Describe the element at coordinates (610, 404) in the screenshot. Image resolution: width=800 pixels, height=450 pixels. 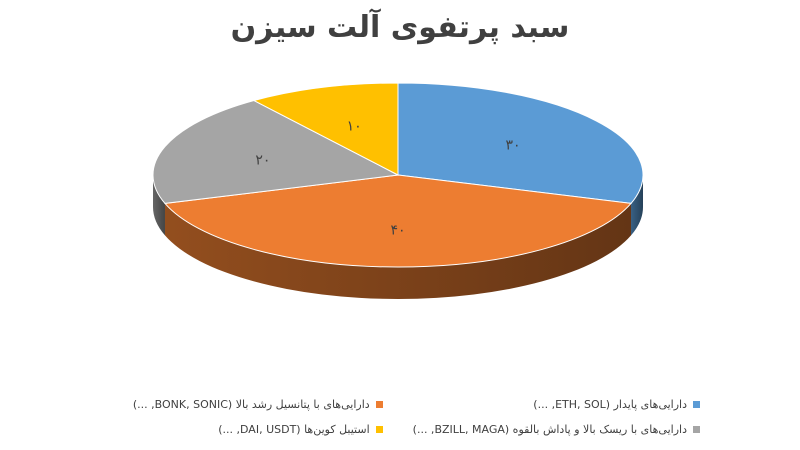
I see `legend-label: دارایی‌های پایدار (ETH, SOL, ...)` at that location.